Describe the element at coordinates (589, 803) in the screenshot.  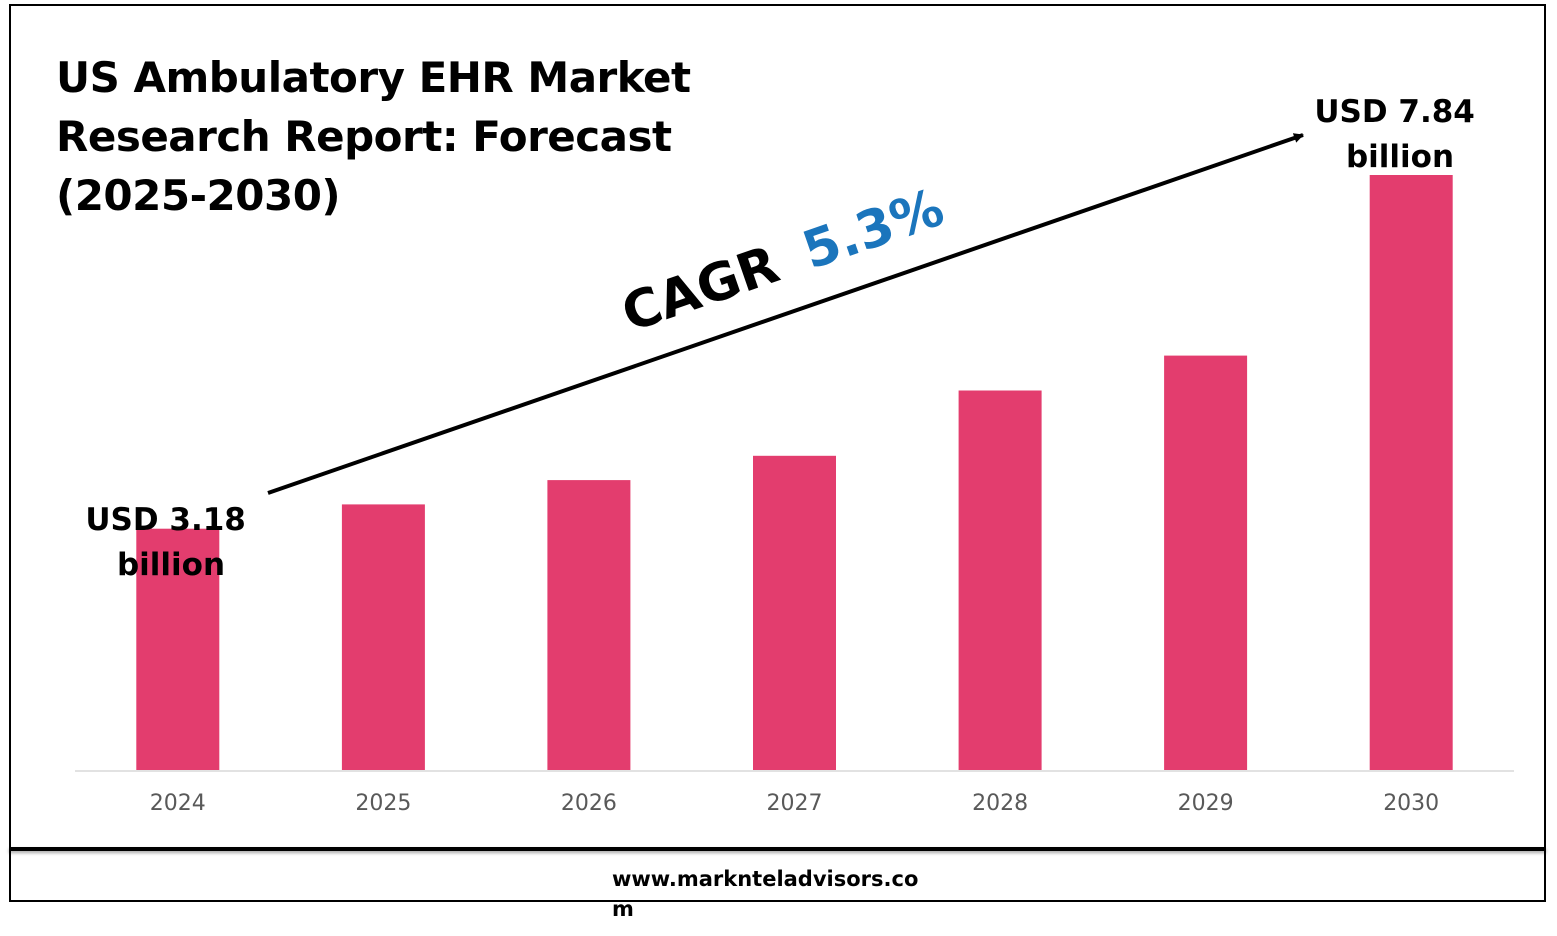
I see `tick-label-2026: 2026` at that location.